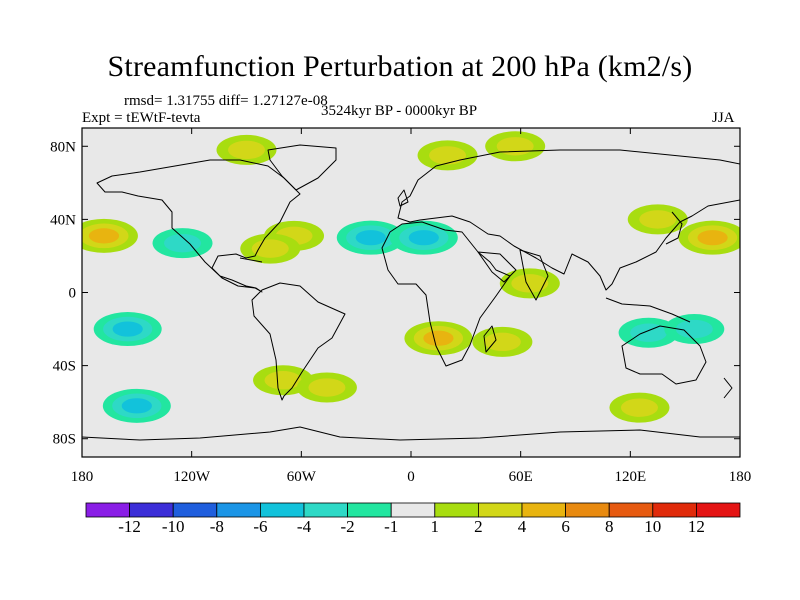 This screenshot has height=600, width=800. Describe the element at coordinates (251, 260) in the screenshot. I see `coastline-cuba` at that location.